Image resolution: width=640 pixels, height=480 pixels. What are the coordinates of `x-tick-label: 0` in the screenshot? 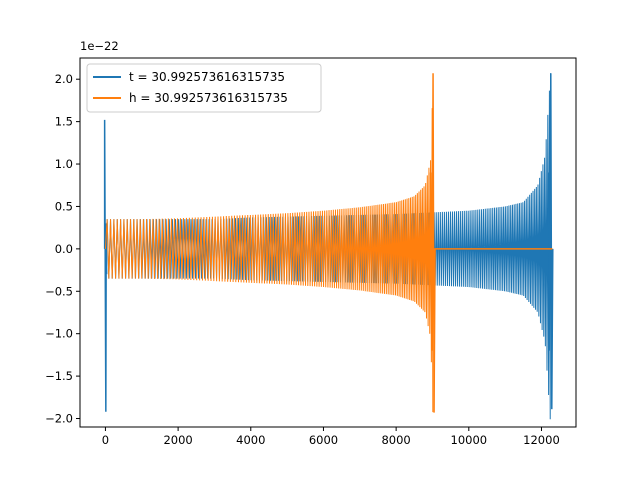 It's located at (105, 440).